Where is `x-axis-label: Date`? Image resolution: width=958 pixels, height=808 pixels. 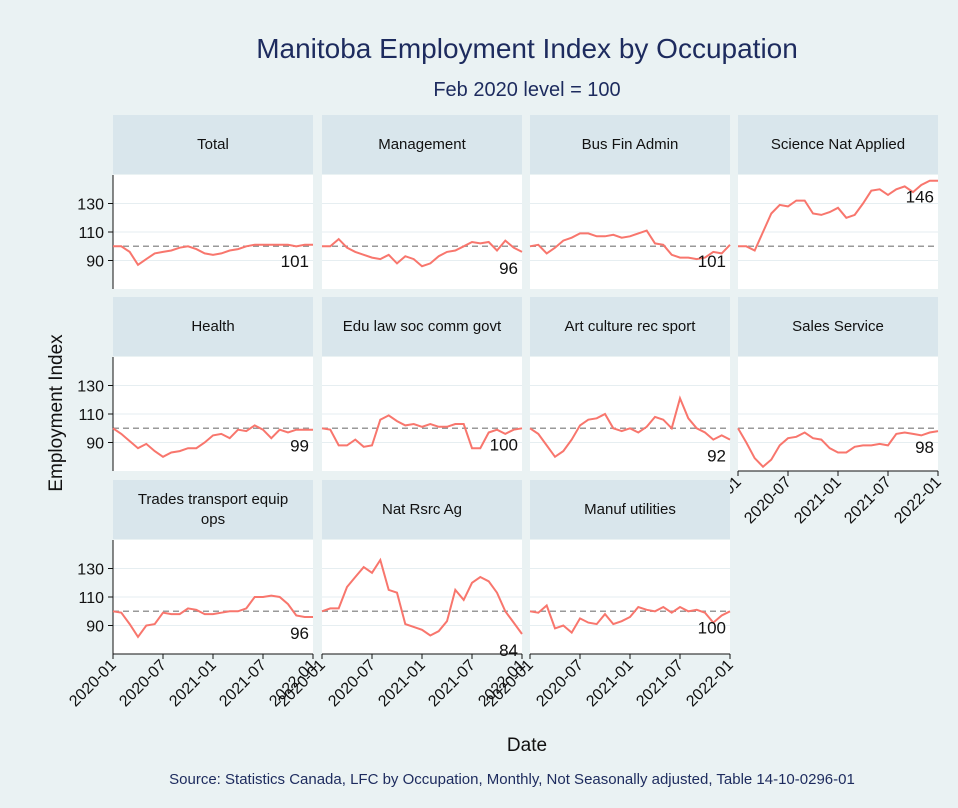
x-axis-label: Date is located at coordinates (527, 745).